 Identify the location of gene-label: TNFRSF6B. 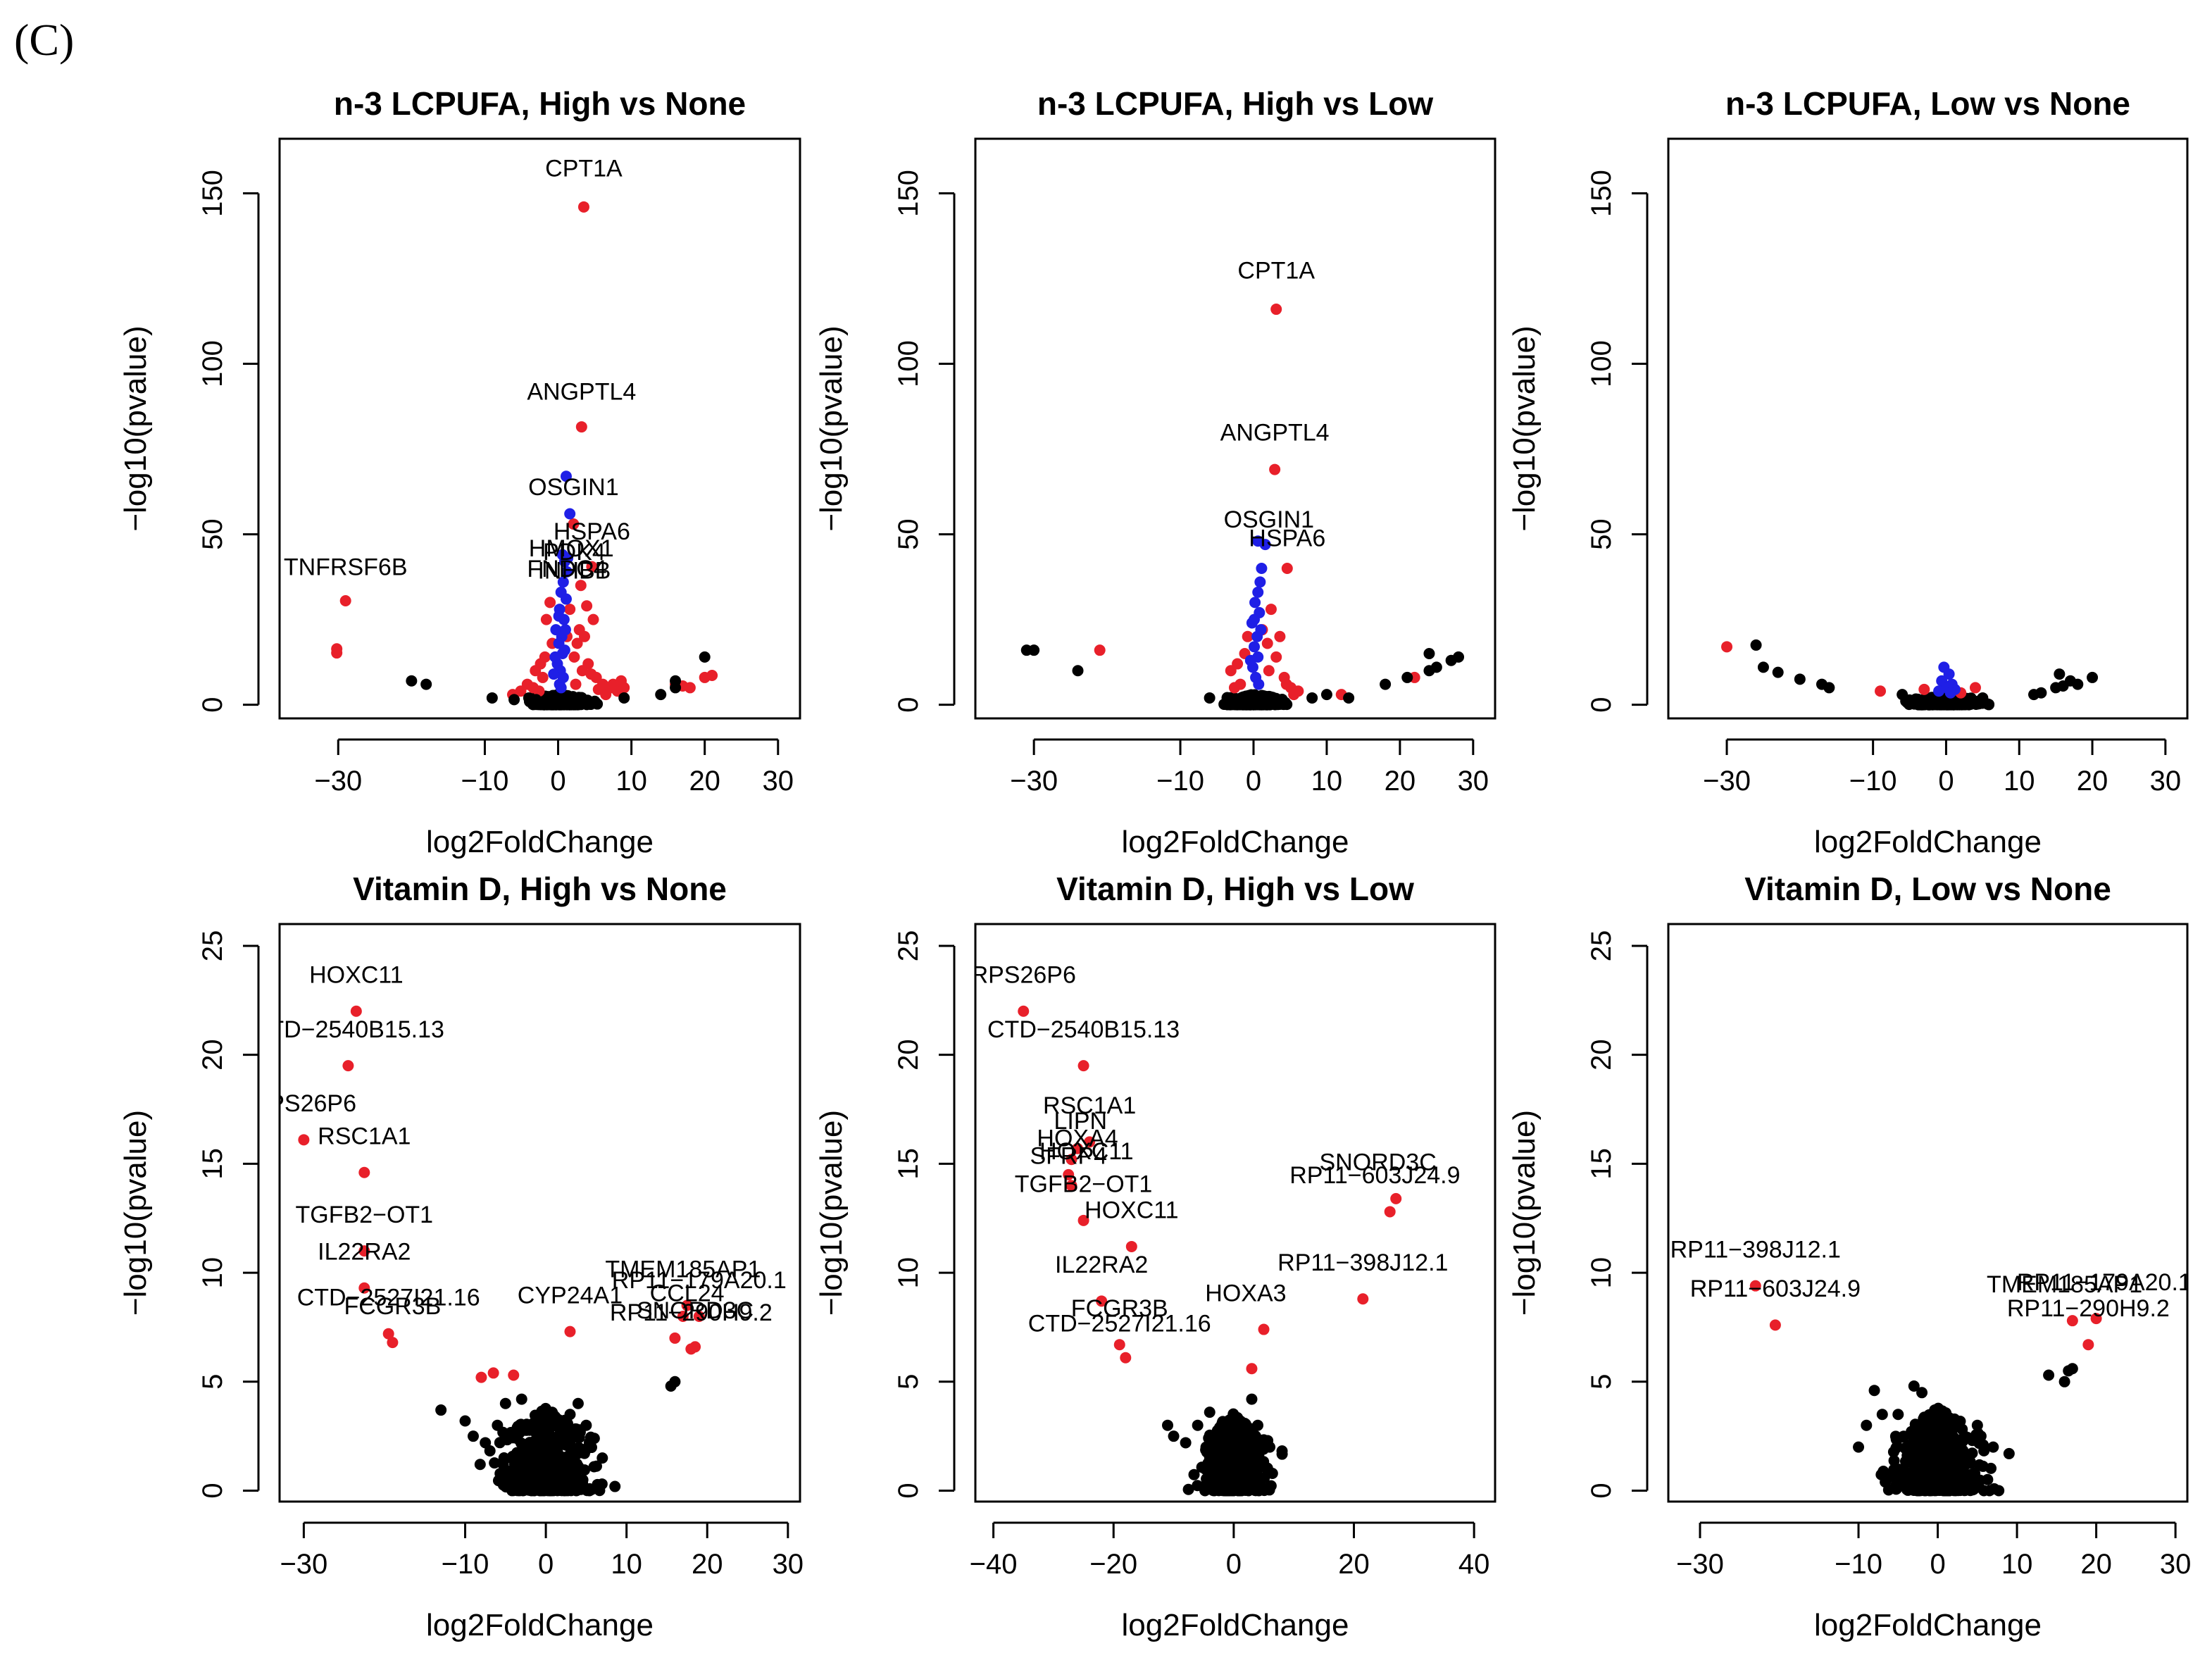
(346, 567).